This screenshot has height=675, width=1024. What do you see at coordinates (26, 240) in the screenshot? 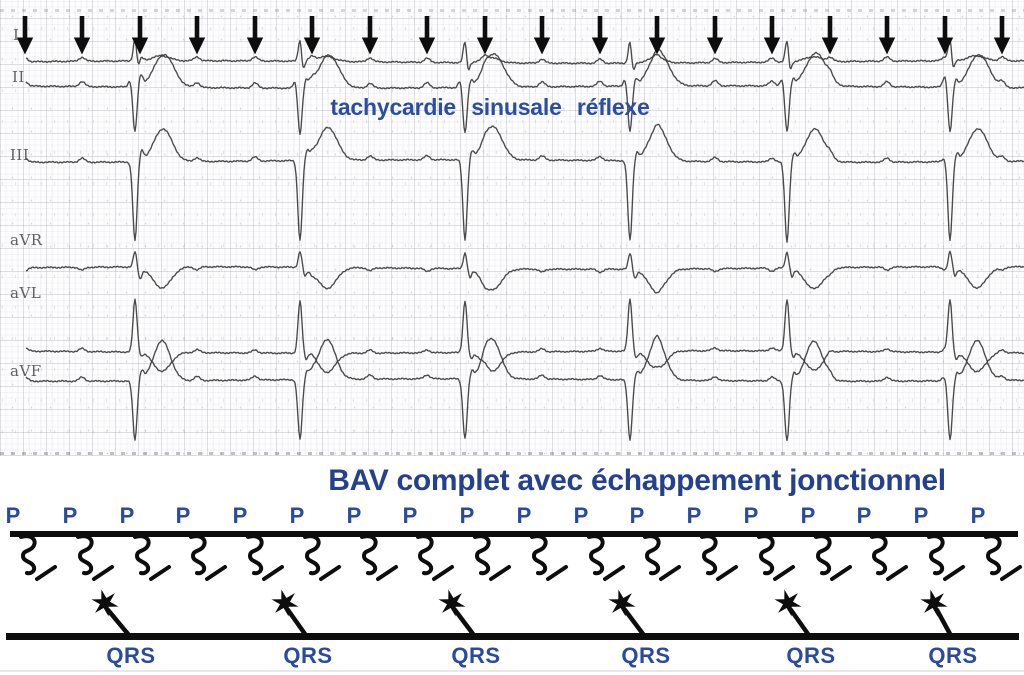
I see `lead-label-aVR: aVR` at bounding box center [26, 240].